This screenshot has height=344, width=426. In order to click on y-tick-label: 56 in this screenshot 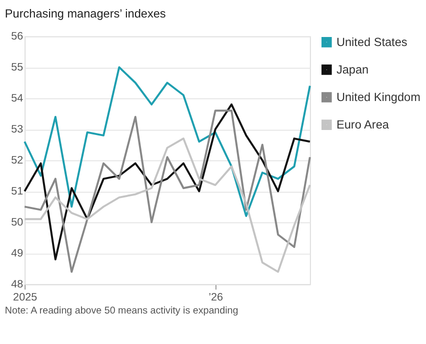, I will do `click(17, 36)`.